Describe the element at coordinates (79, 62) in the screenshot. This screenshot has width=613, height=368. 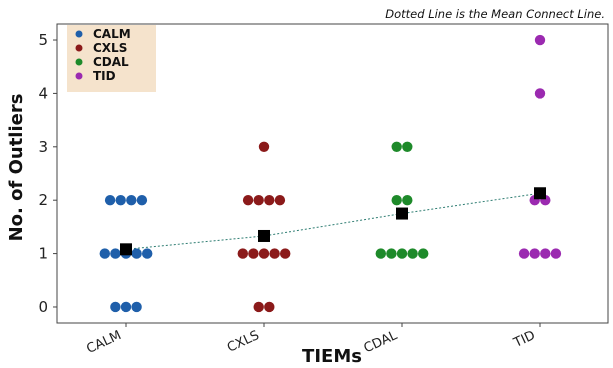
I see `legend-marker-cdal` at that location.